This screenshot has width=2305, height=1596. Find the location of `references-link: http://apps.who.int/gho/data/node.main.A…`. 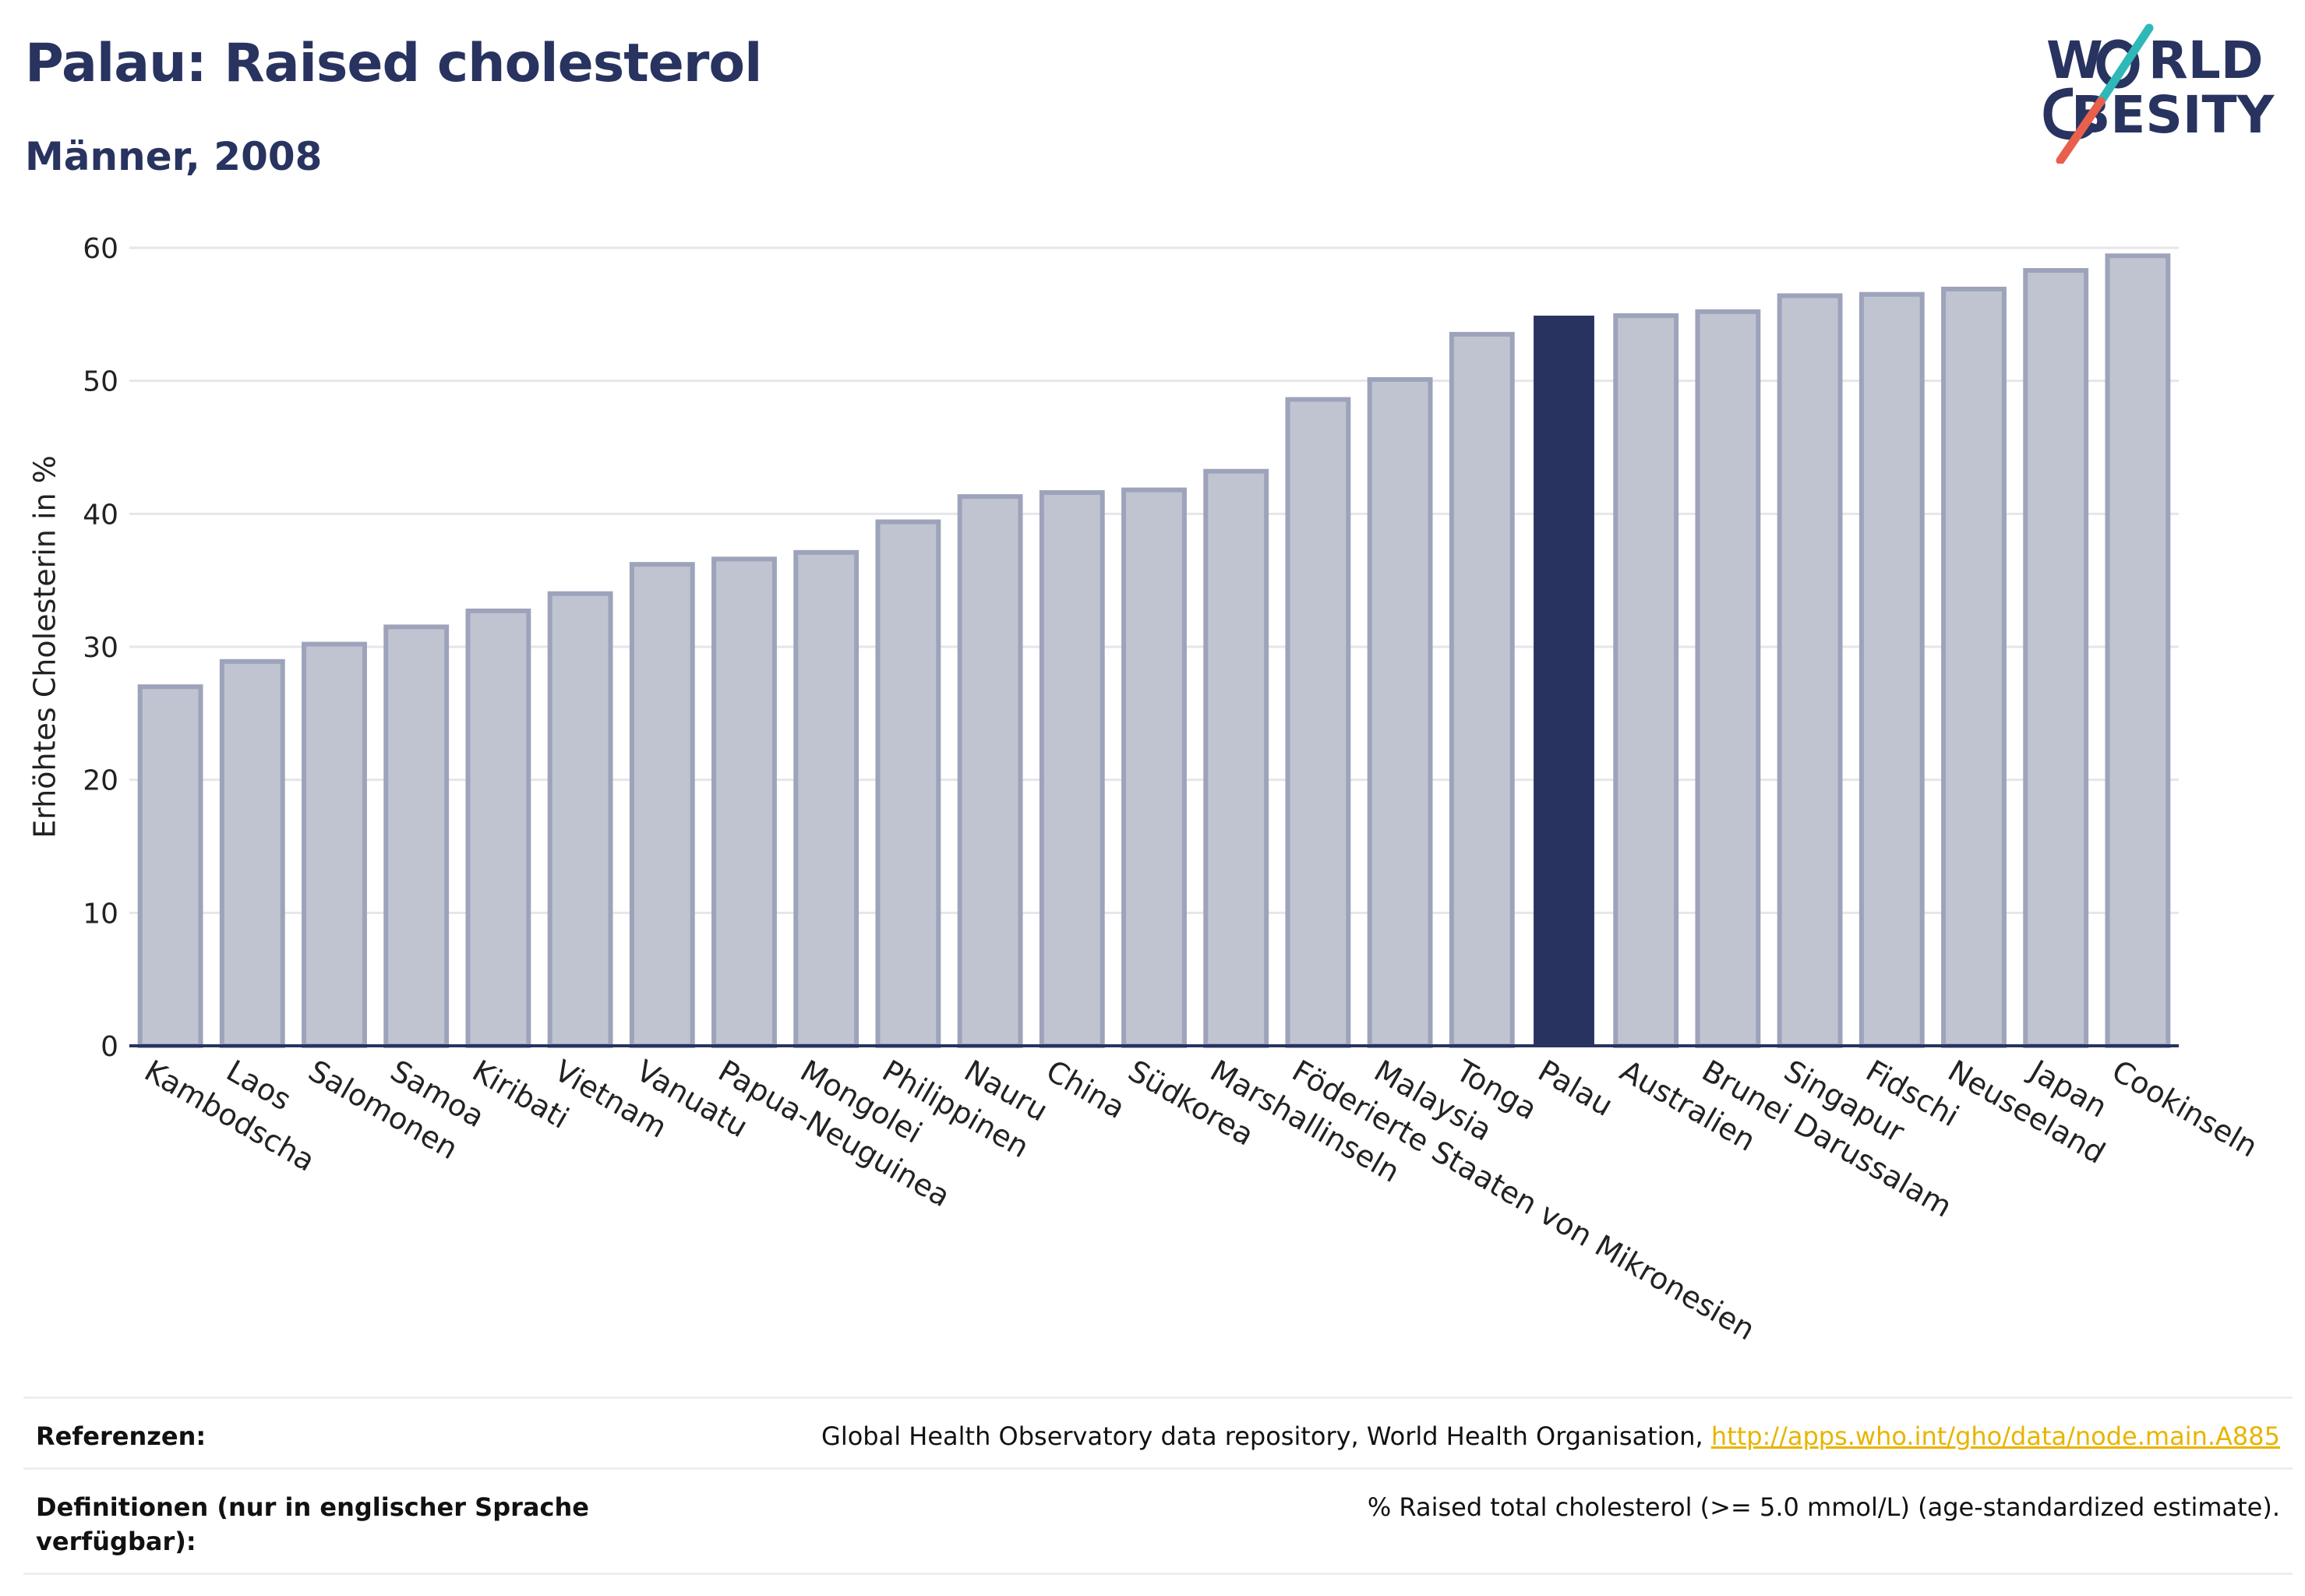

references-link: http://apps.who.int/gho/data/node.main.A… is located at coordinates (1995, 1436).